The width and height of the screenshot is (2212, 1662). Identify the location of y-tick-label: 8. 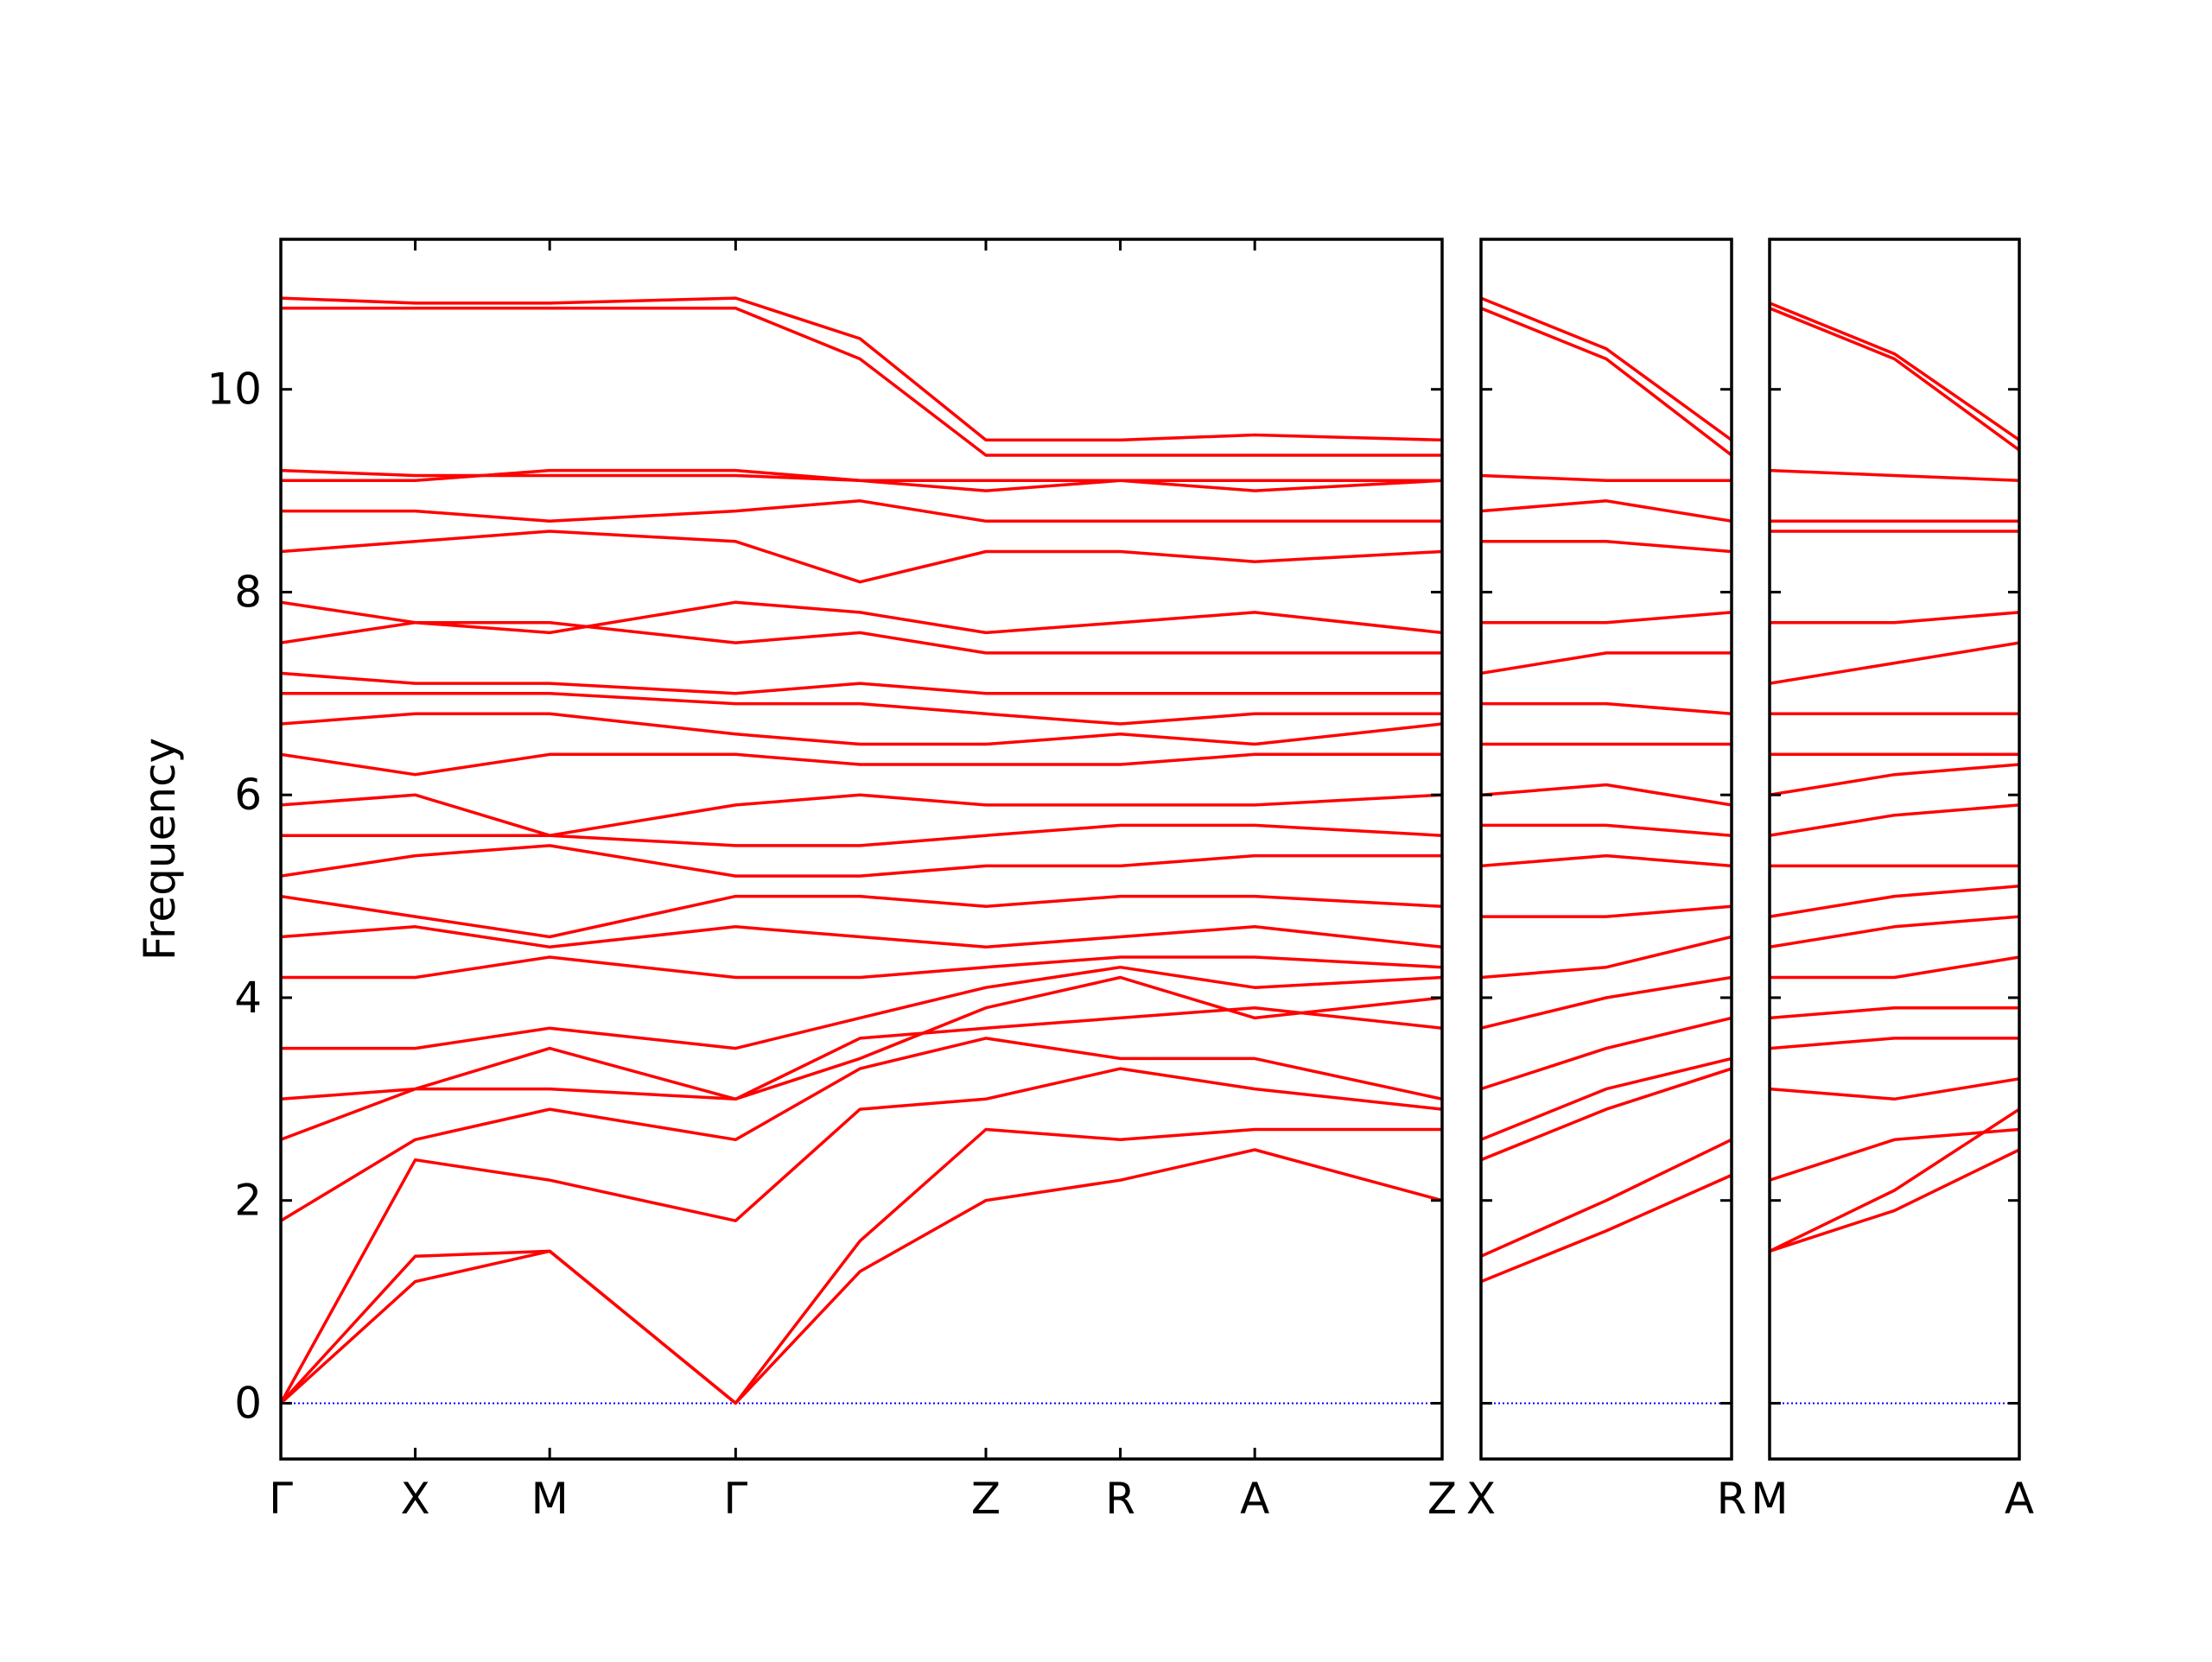
(248, 592).